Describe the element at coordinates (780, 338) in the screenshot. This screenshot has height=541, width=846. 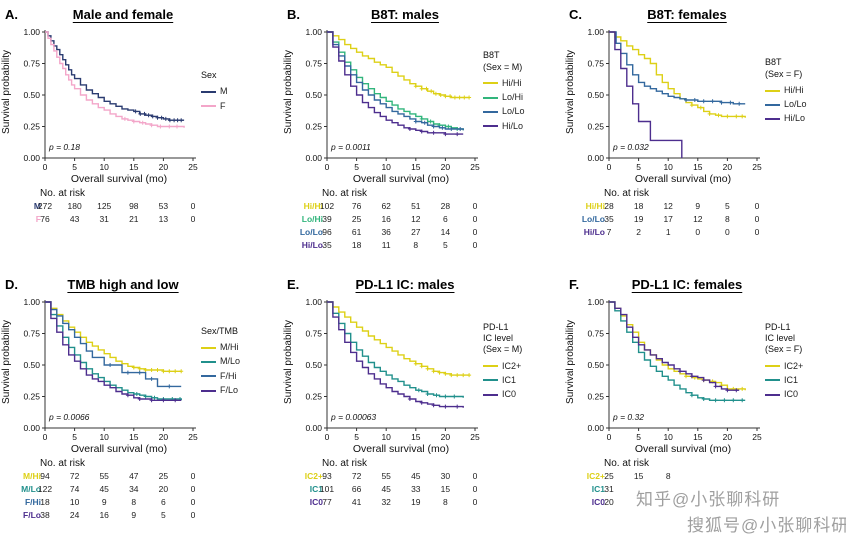
I see `legend-title-line: IC level` at that location.